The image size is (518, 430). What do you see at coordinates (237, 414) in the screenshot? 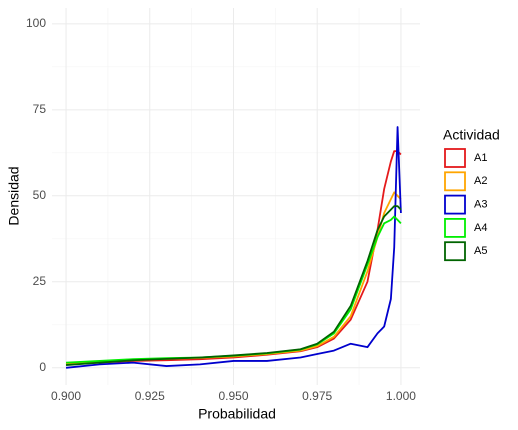
I see `x-axis-title: Probabilidad` at bounding box center [237, 414].